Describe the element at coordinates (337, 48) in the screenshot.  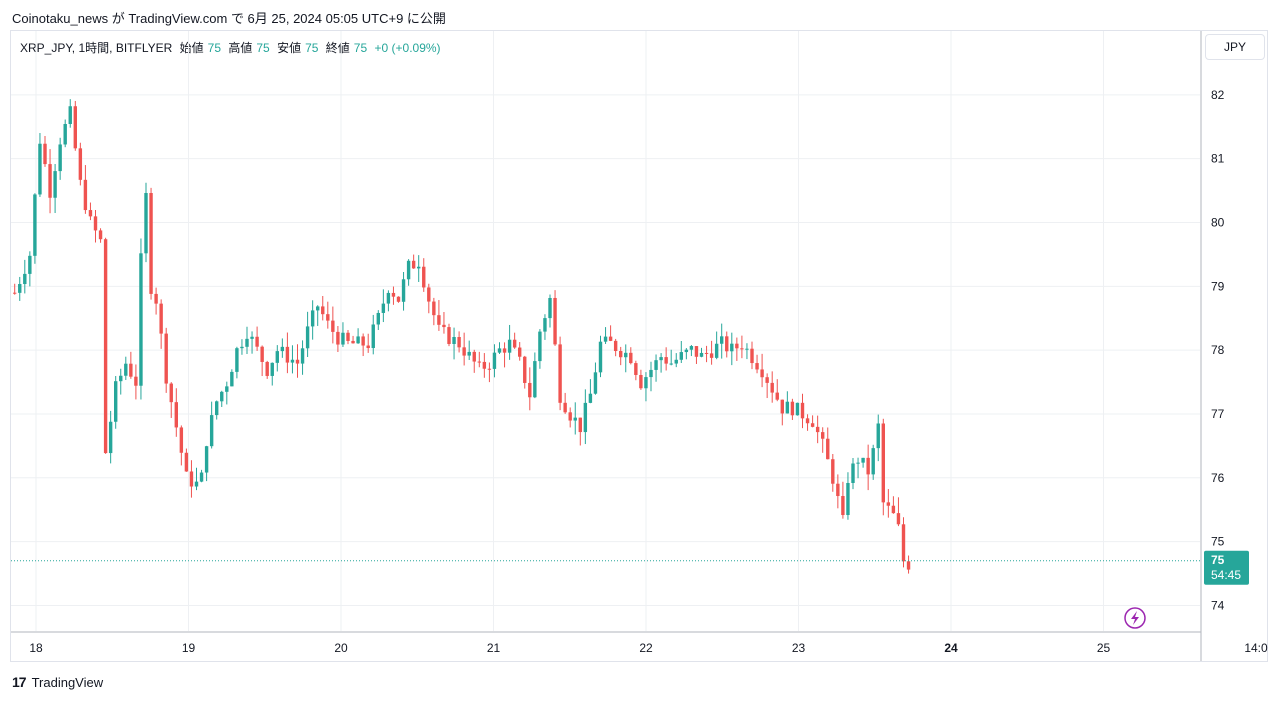
I see `close-label: 終値` at that location.